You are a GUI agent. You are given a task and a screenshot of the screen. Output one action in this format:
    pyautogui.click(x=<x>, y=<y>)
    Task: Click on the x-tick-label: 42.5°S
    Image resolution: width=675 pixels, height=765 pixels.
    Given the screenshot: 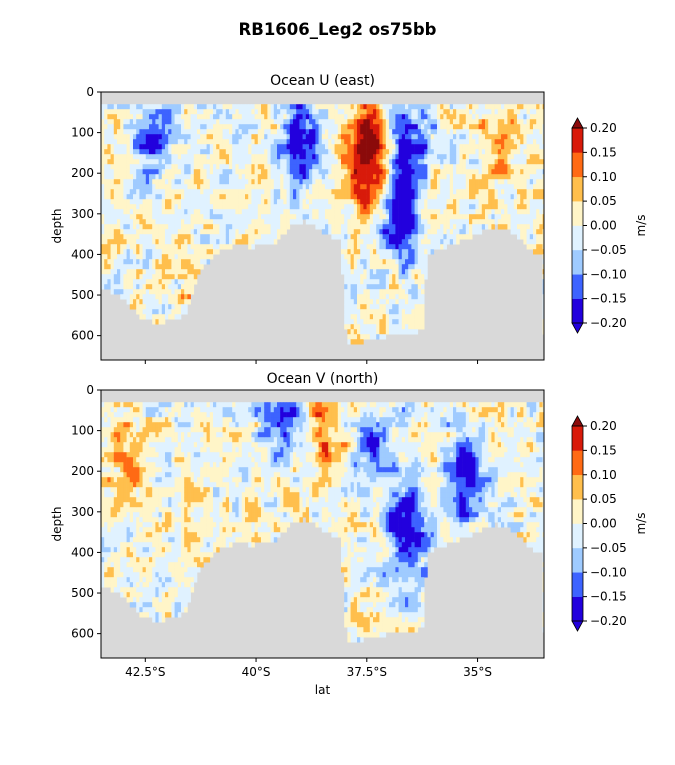 What is the action you would take?
    pyautogui.click(x=145, y=672)
    